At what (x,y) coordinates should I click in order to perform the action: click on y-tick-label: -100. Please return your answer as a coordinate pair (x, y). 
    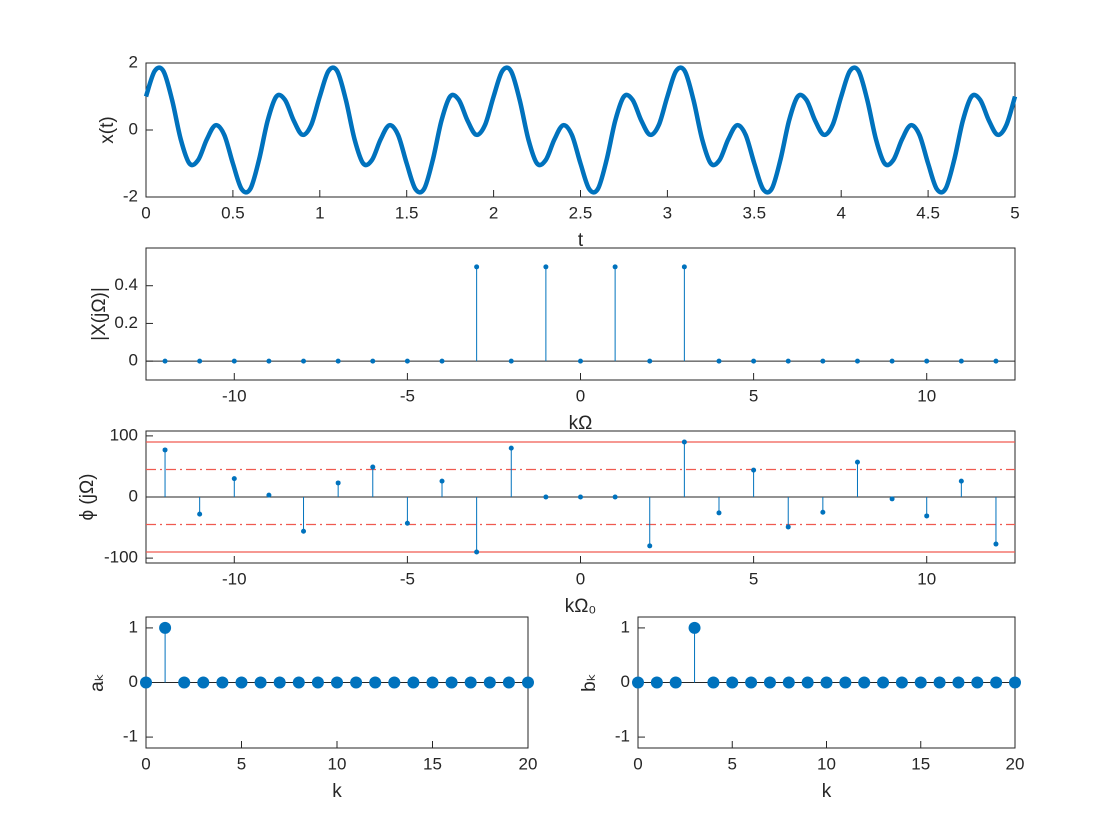
    Looking at the image, I should click on (121, 557).